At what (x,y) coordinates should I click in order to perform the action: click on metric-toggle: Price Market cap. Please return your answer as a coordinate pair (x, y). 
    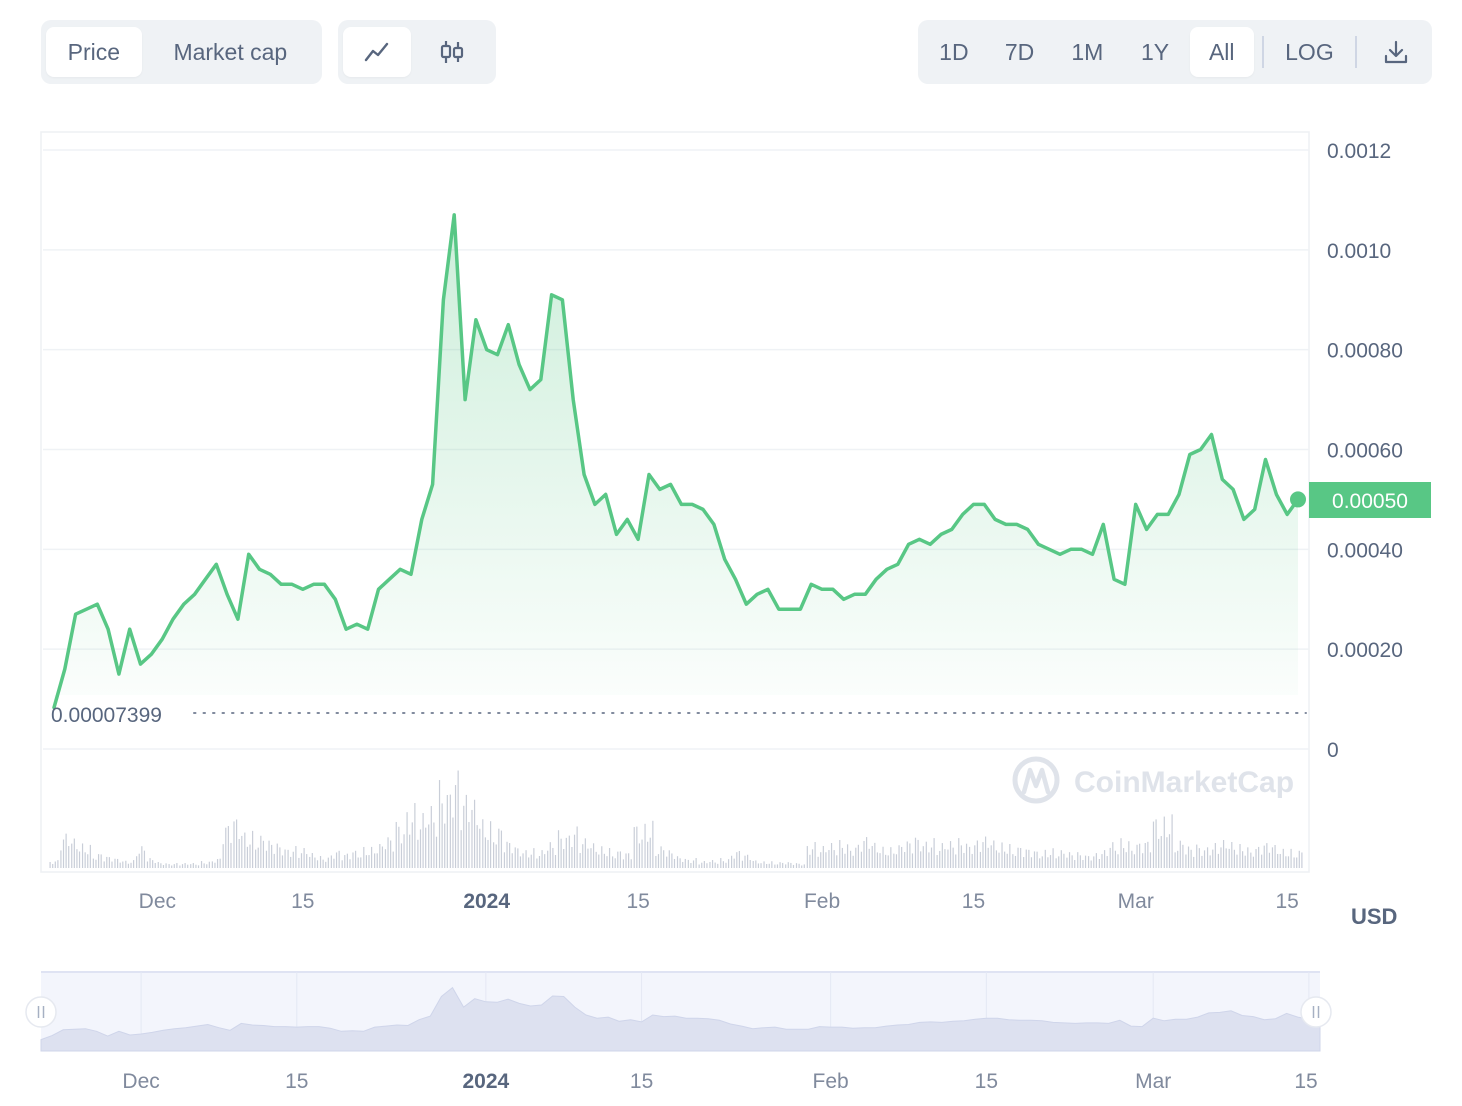
    Looking at the image, I should click on (181, 52).